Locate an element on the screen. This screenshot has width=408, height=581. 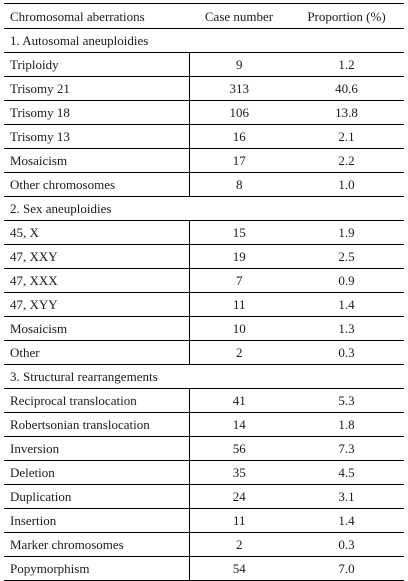
case-number-cell: 313 is located at coordinates (239, 88).